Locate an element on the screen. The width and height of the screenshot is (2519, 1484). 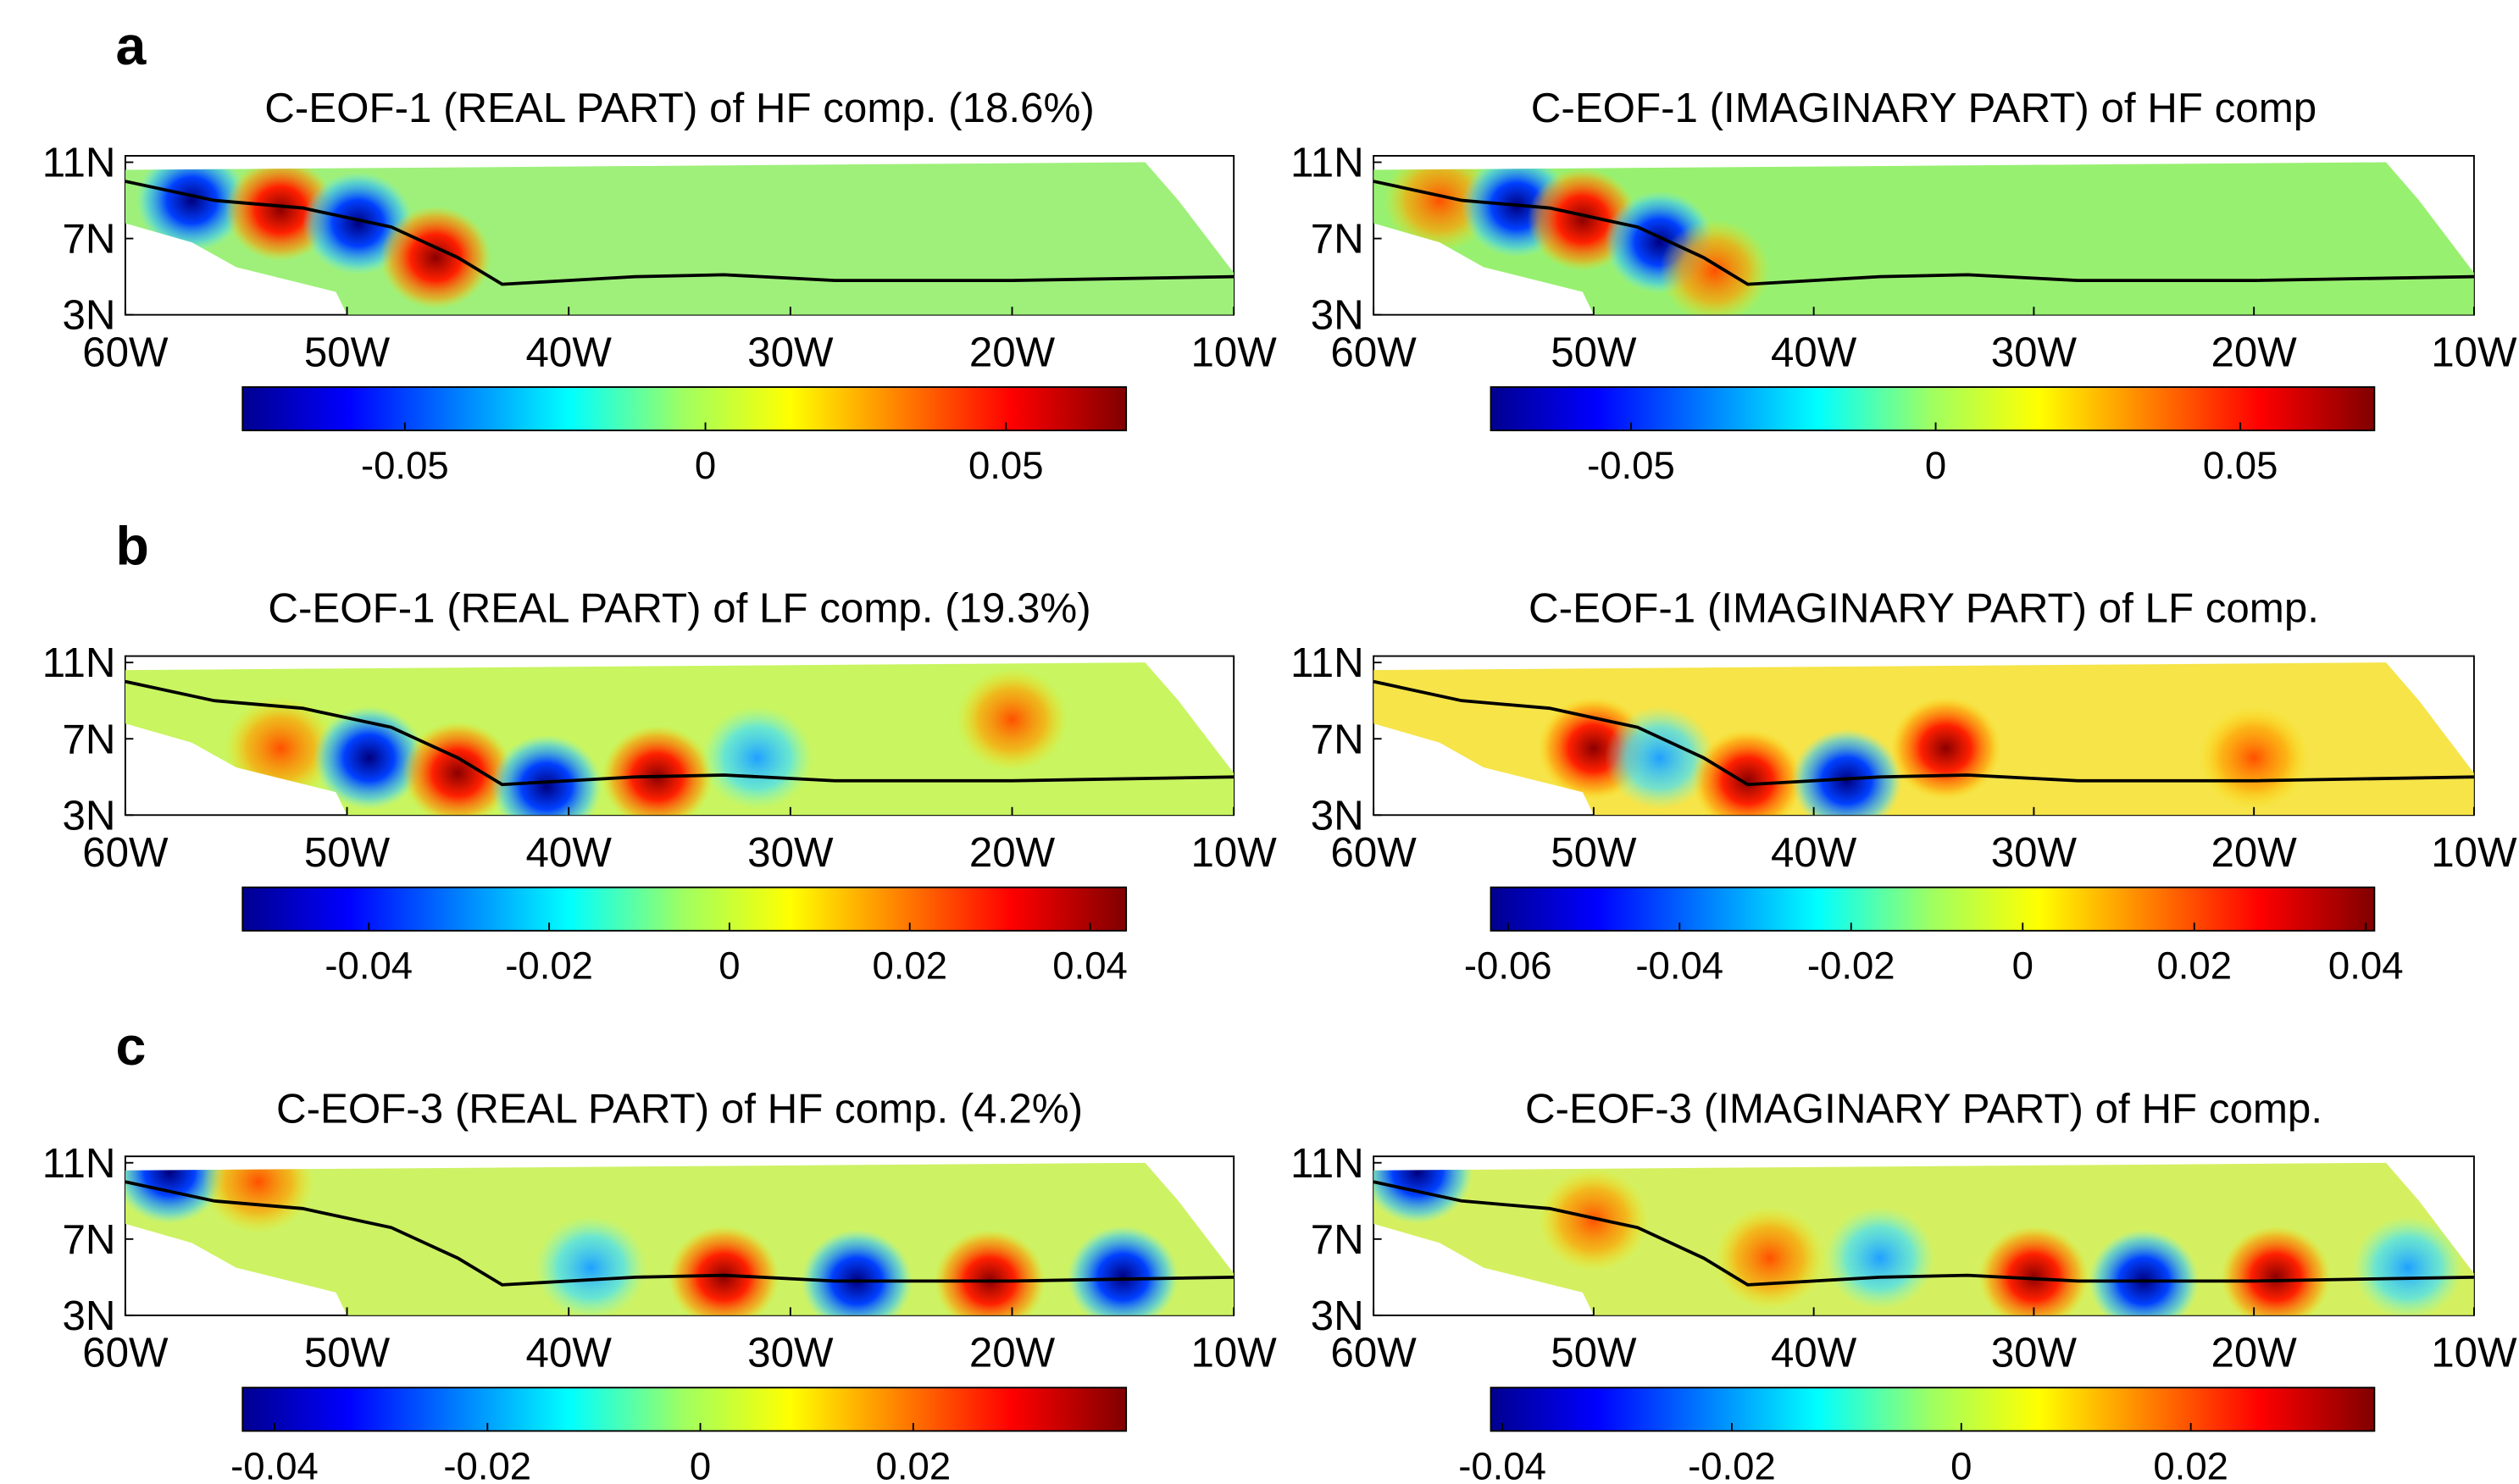
panel-letter: b is located at coordinates (132, 545).